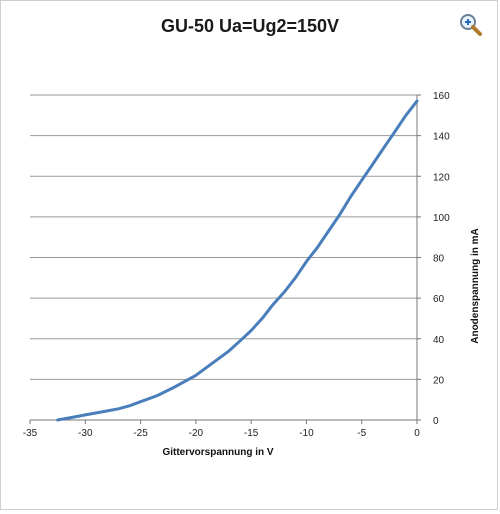 The image size is (500, 514). What do you see at coordinates (417, 433) in the screenshot?
I see `x-tick-label: 0` at bounding box center [417, 433].